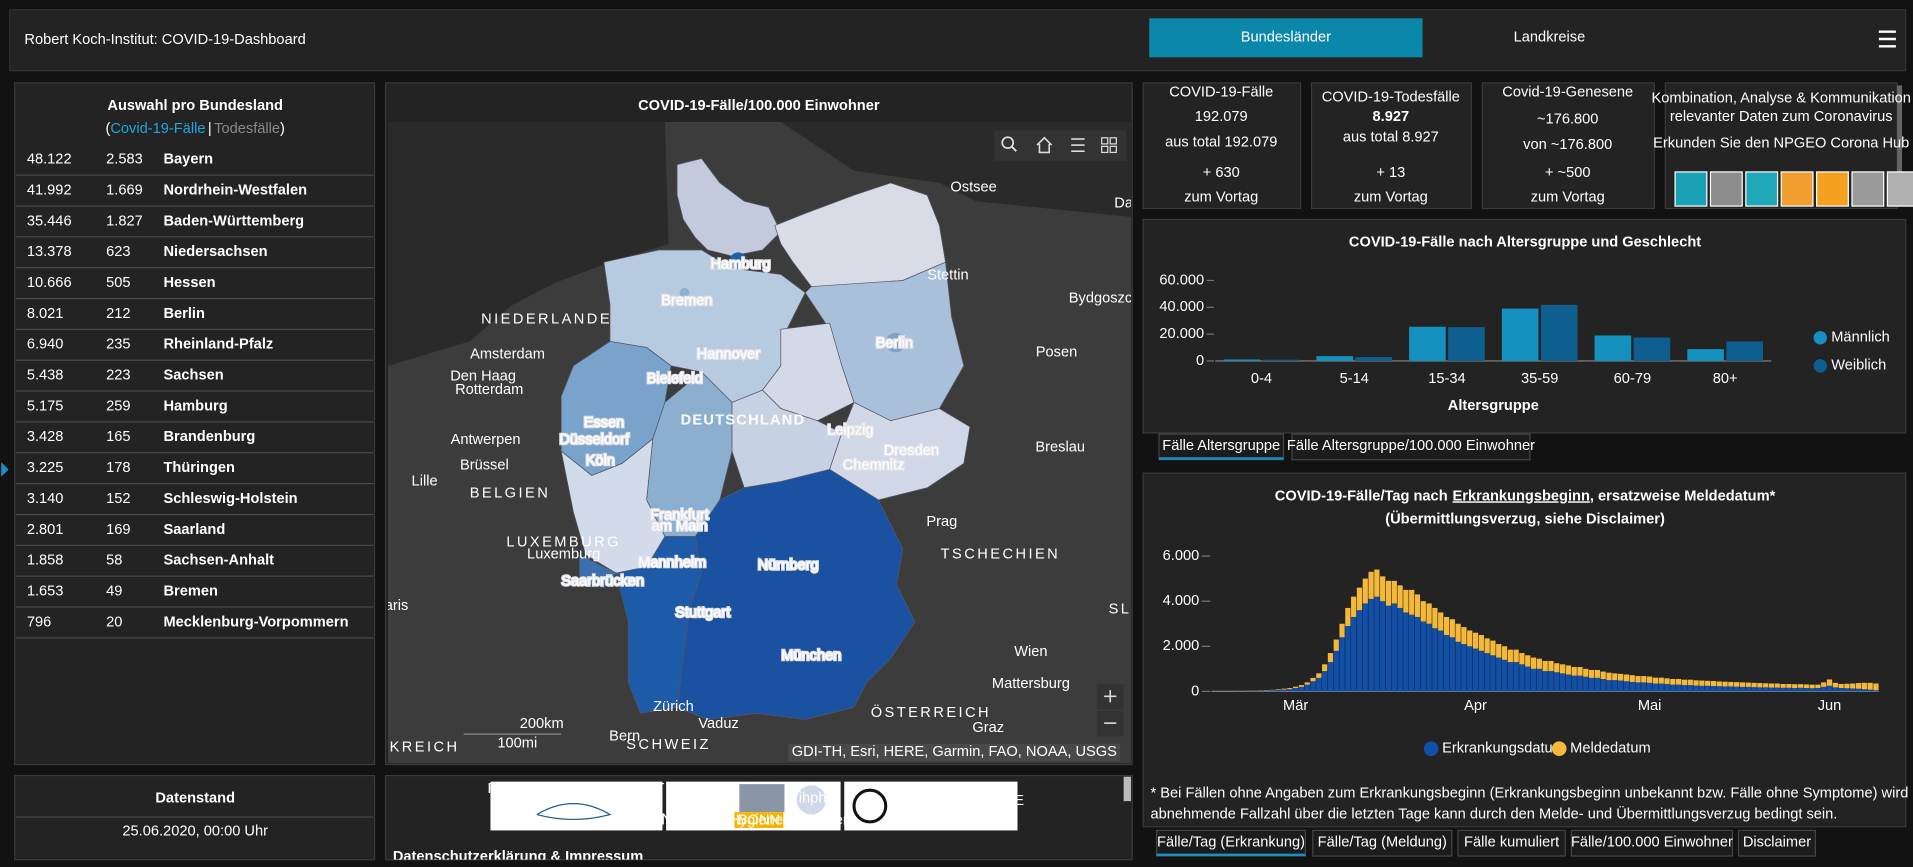 The image size is (1913, 867). What do you see at coordinates (45, 314) in the screenshot?
I see `state-cases: 8.021` at bounding box center [45, 314].